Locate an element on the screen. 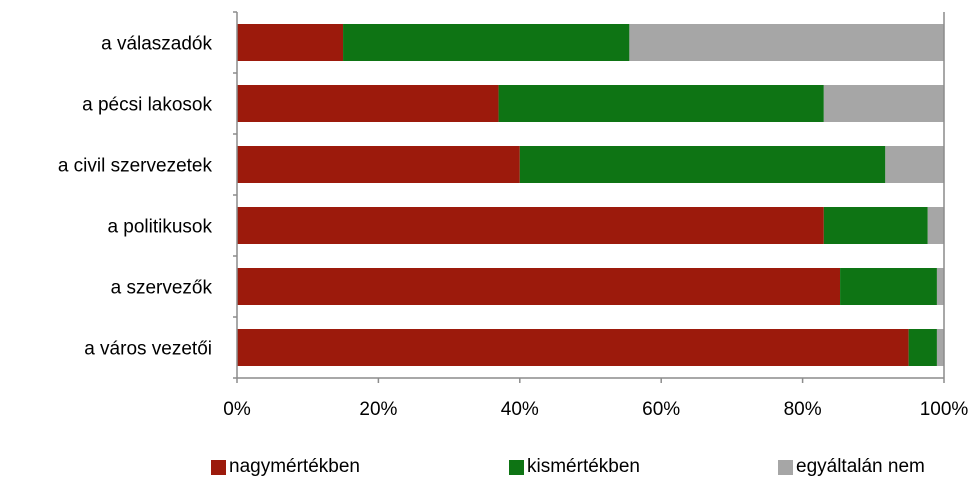 The height and width of the screenshot is (491, 973). legend-item-series-3: egyáltalán nem is located at coordinates (851, 467).